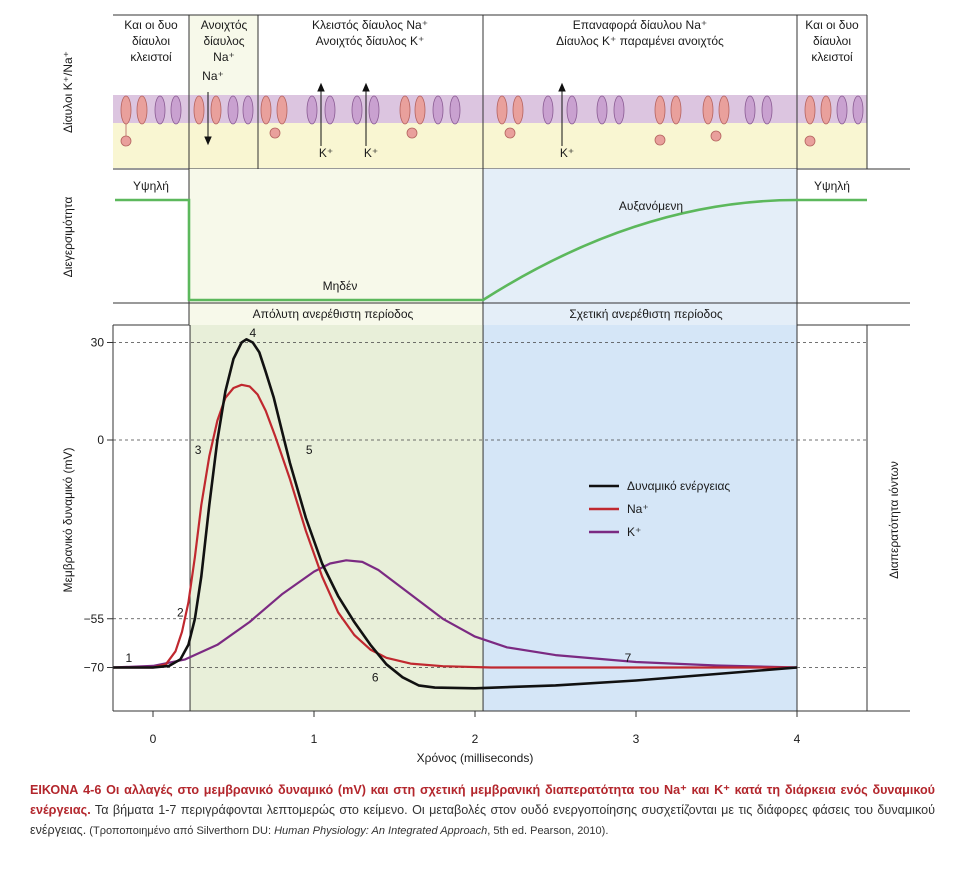 Image resolution: width=955 pixels, height=881 pixels. I want to click on legend-label: Δυναμικό ενέργειας, so click(678, 486).